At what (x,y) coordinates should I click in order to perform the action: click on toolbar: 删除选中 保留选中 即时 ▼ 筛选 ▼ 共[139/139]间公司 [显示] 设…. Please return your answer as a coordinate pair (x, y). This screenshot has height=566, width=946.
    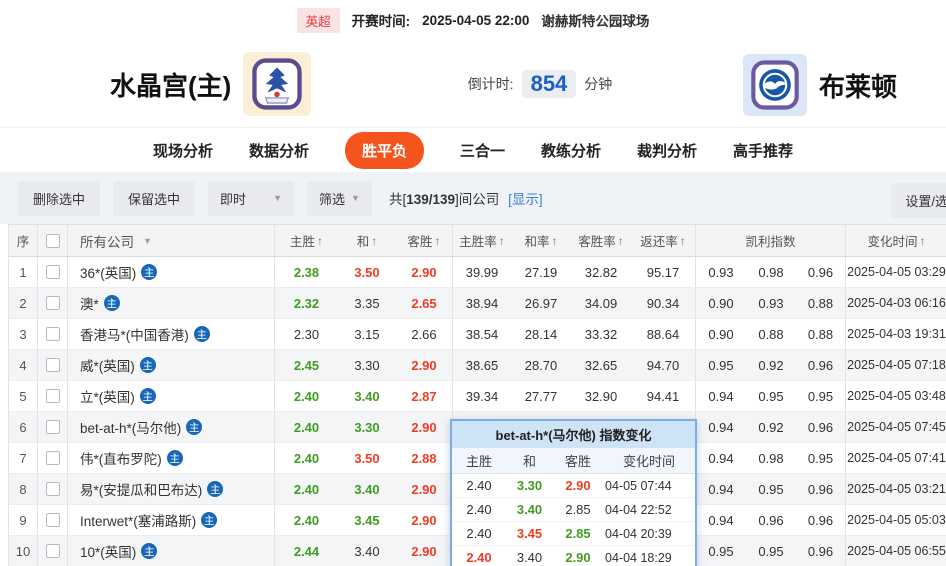
    Looking at the image, I should click on (473, 198).